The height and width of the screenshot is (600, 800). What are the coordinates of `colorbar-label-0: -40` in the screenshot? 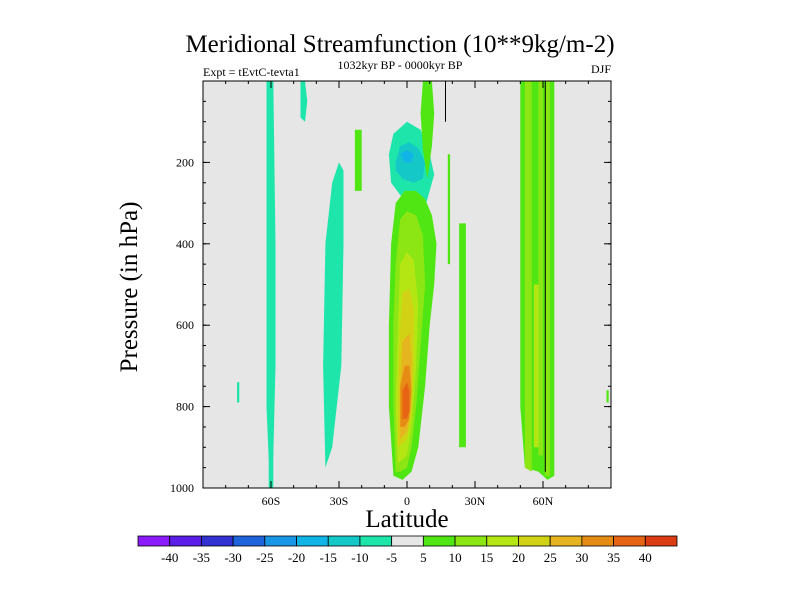 It's located at (169, 557).